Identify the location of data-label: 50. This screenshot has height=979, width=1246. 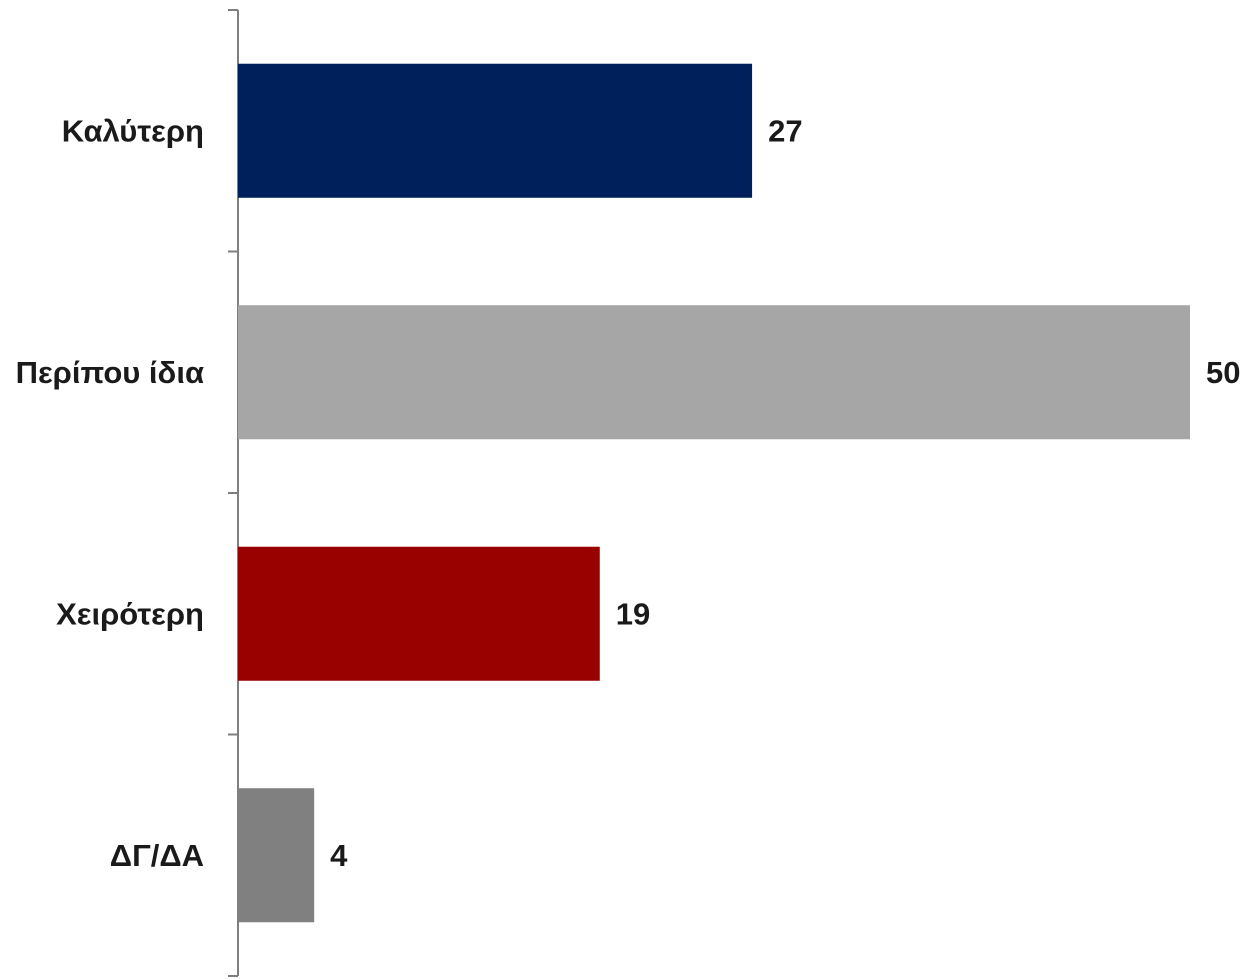
(1223, 372).